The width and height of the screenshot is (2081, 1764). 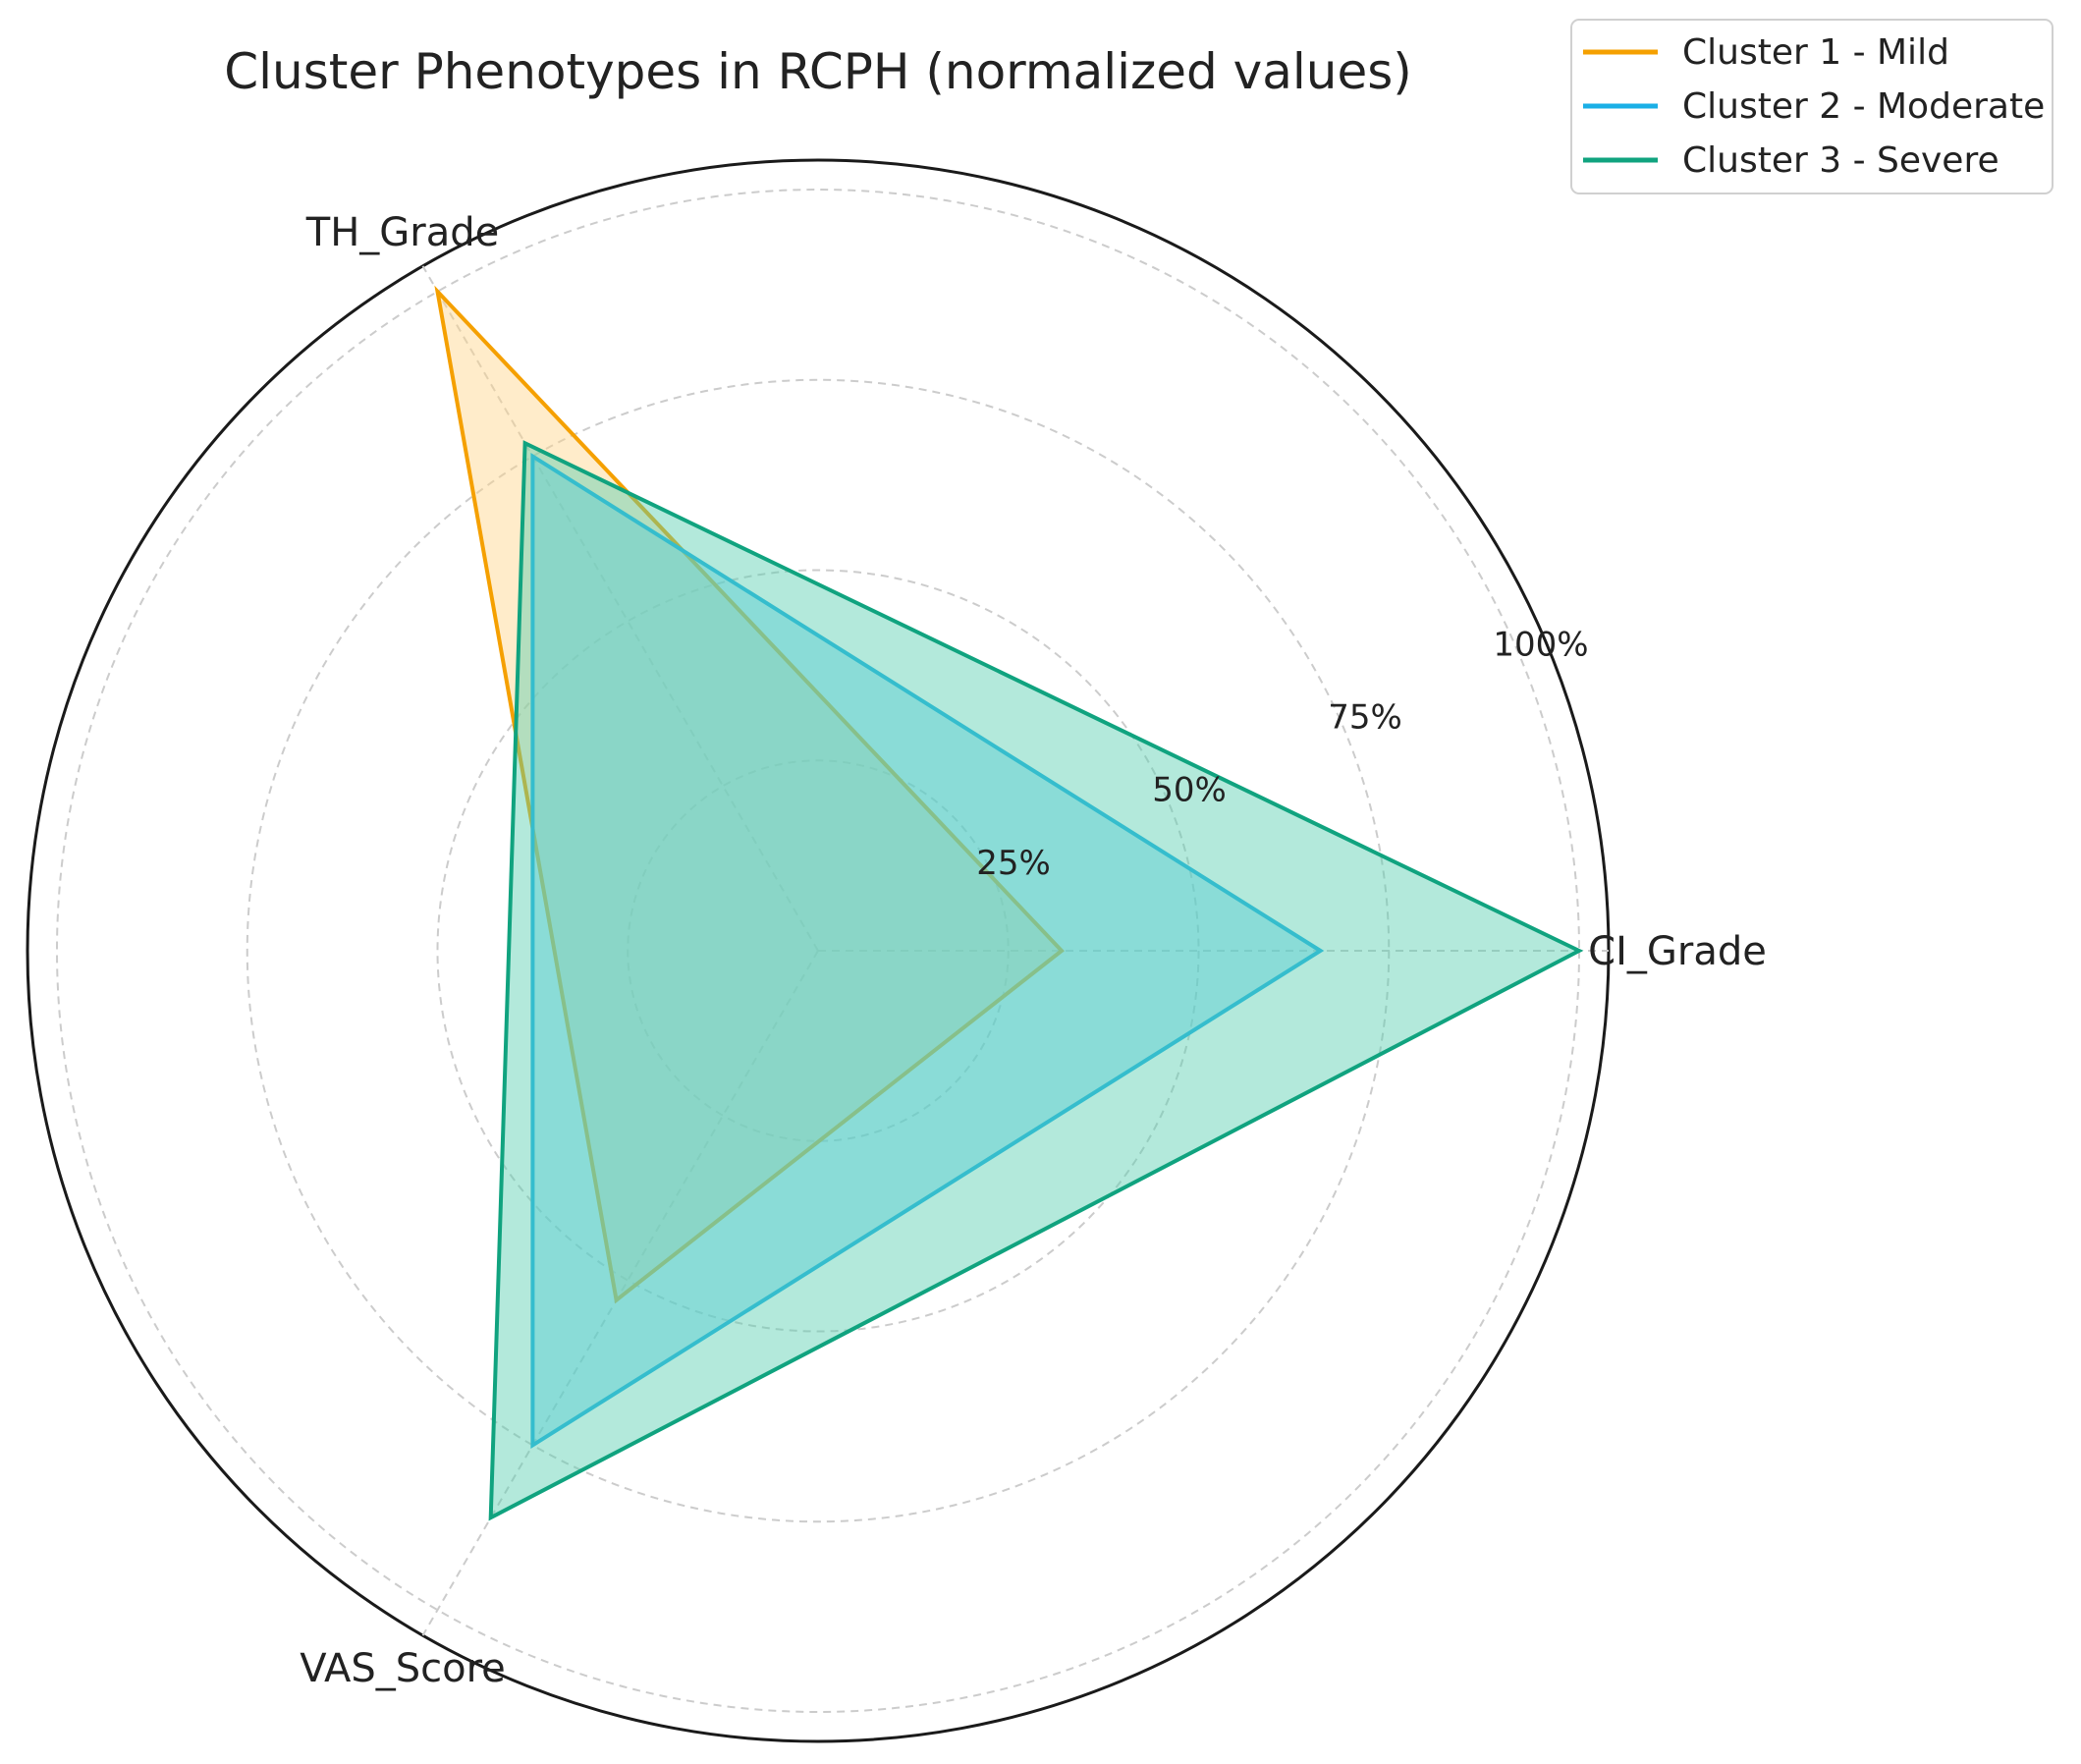 I want to click on legend-label-series-2: Cluster 2 - Moderate, so click(x=1863, y=107).